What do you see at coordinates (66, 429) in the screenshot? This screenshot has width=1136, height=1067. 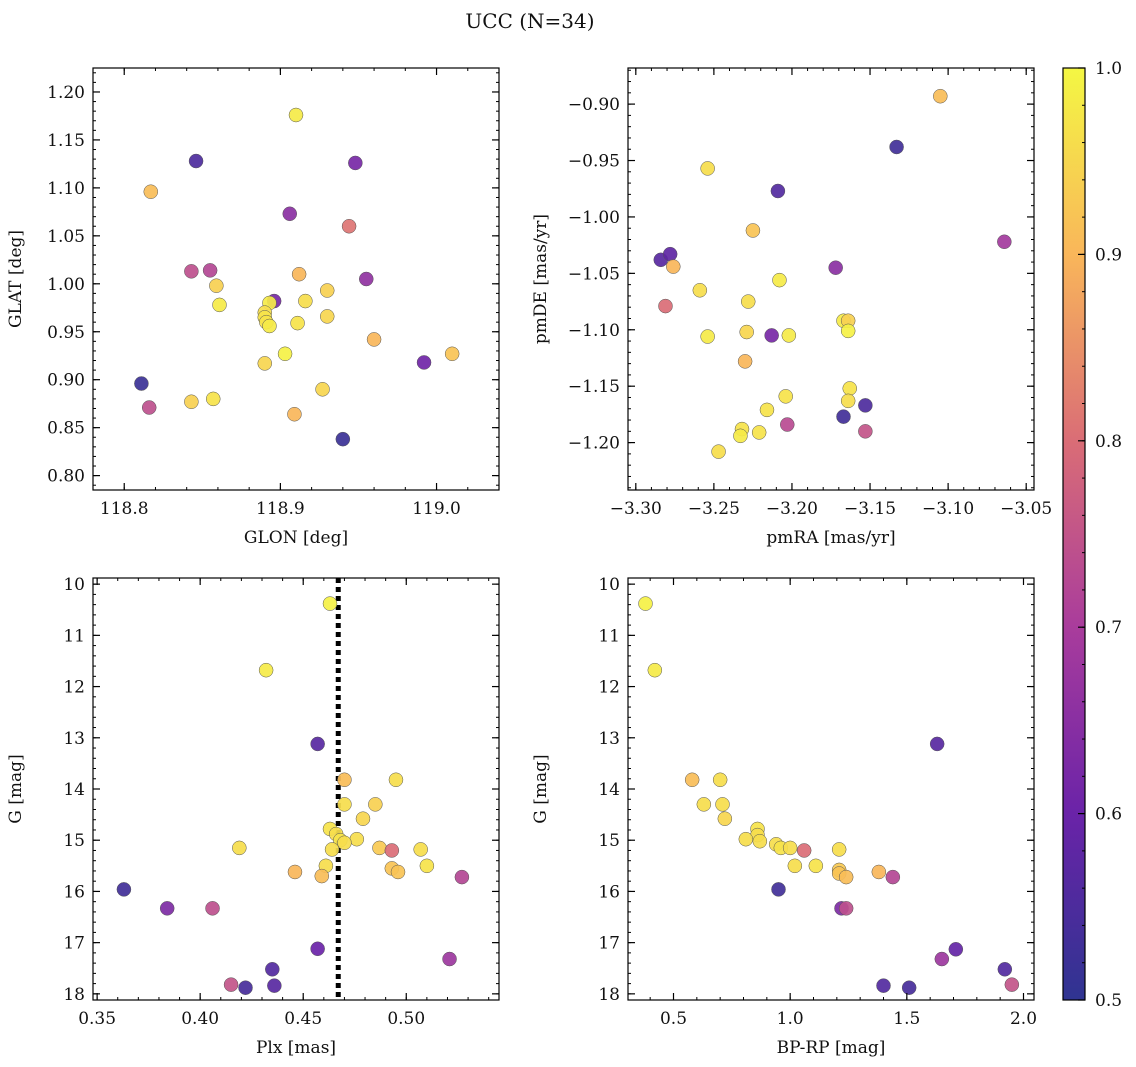 I see `y-tick-label: 0.85` at bounding box center [66, 429].